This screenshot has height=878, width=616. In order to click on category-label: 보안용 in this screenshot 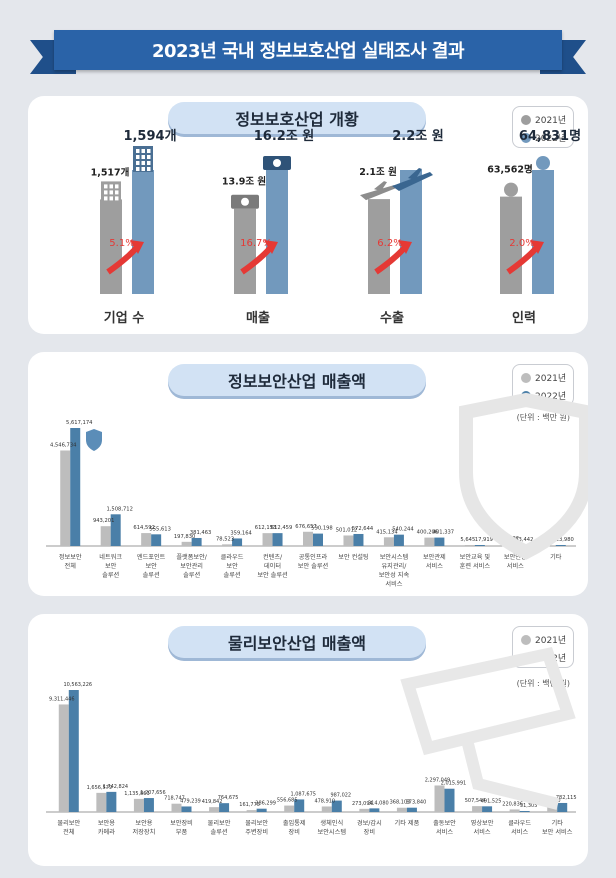, I will do `click(106, 823)`.